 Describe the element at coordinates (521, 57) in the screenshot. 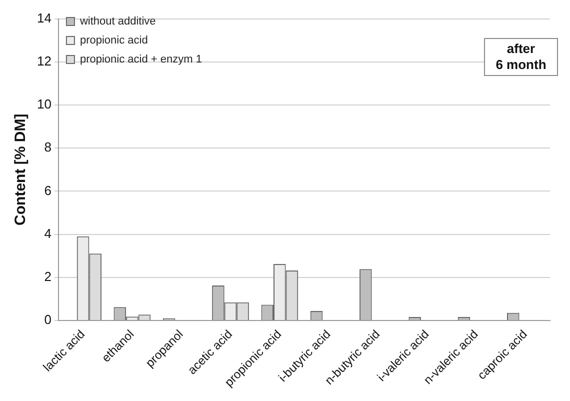

I see `annotation: after 6 month` at that location.